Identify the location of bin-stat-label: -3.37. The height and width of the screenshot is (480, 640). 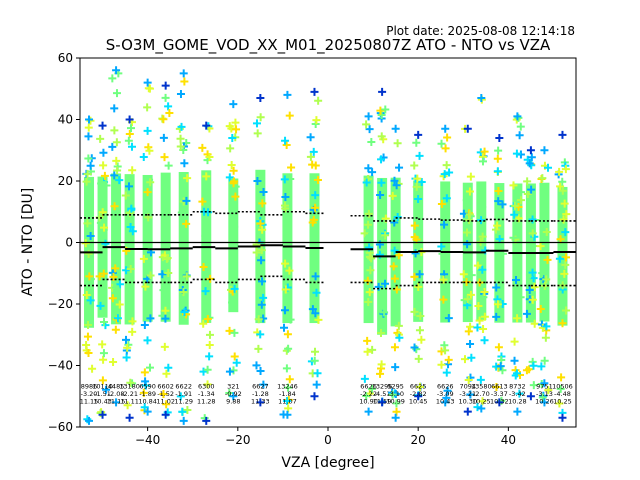
(499, 394).